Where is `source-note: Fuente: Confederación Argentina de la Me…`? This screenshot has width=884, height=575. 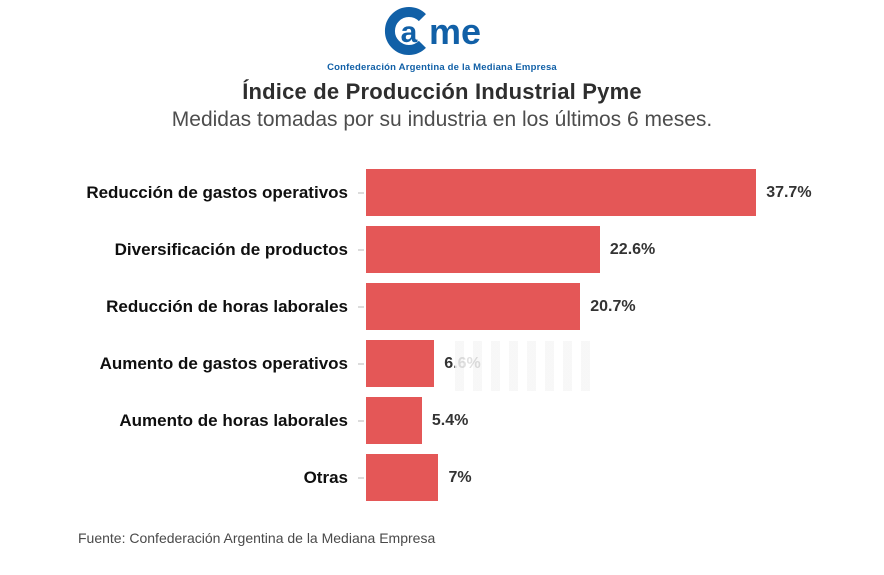 source-note: Fuente: Confederación Argentina de la Me… is located at coordinates (257, 538).